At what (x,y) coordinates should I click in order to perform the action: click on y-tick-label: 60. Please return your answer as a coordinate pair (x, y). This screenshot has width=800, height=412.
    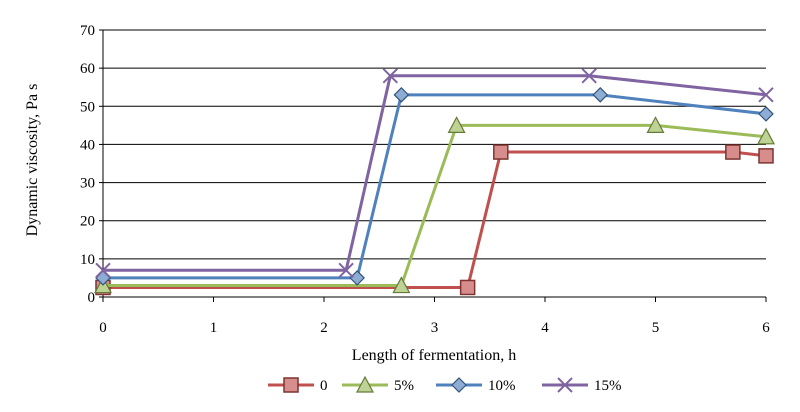
    Looking at the image, I should click on (87, 69).